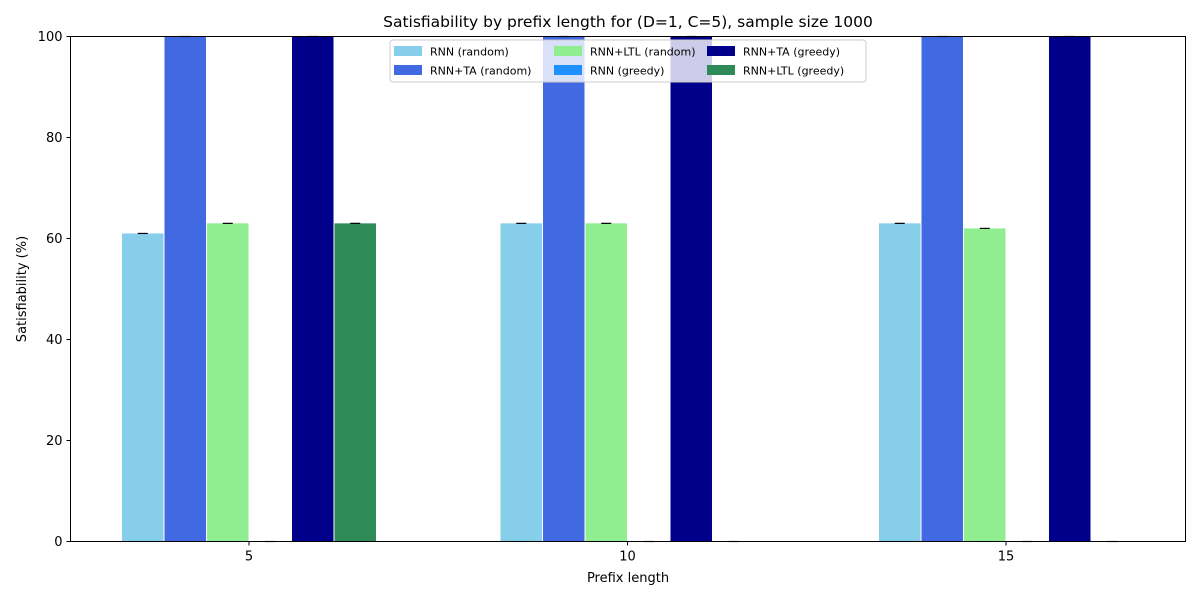 This screenshot has width=1200, height=600. Describe the element at coordinates (793, 71) in the screenshot. I see `legend-label: RNN+LTL (greedy)` at that location.